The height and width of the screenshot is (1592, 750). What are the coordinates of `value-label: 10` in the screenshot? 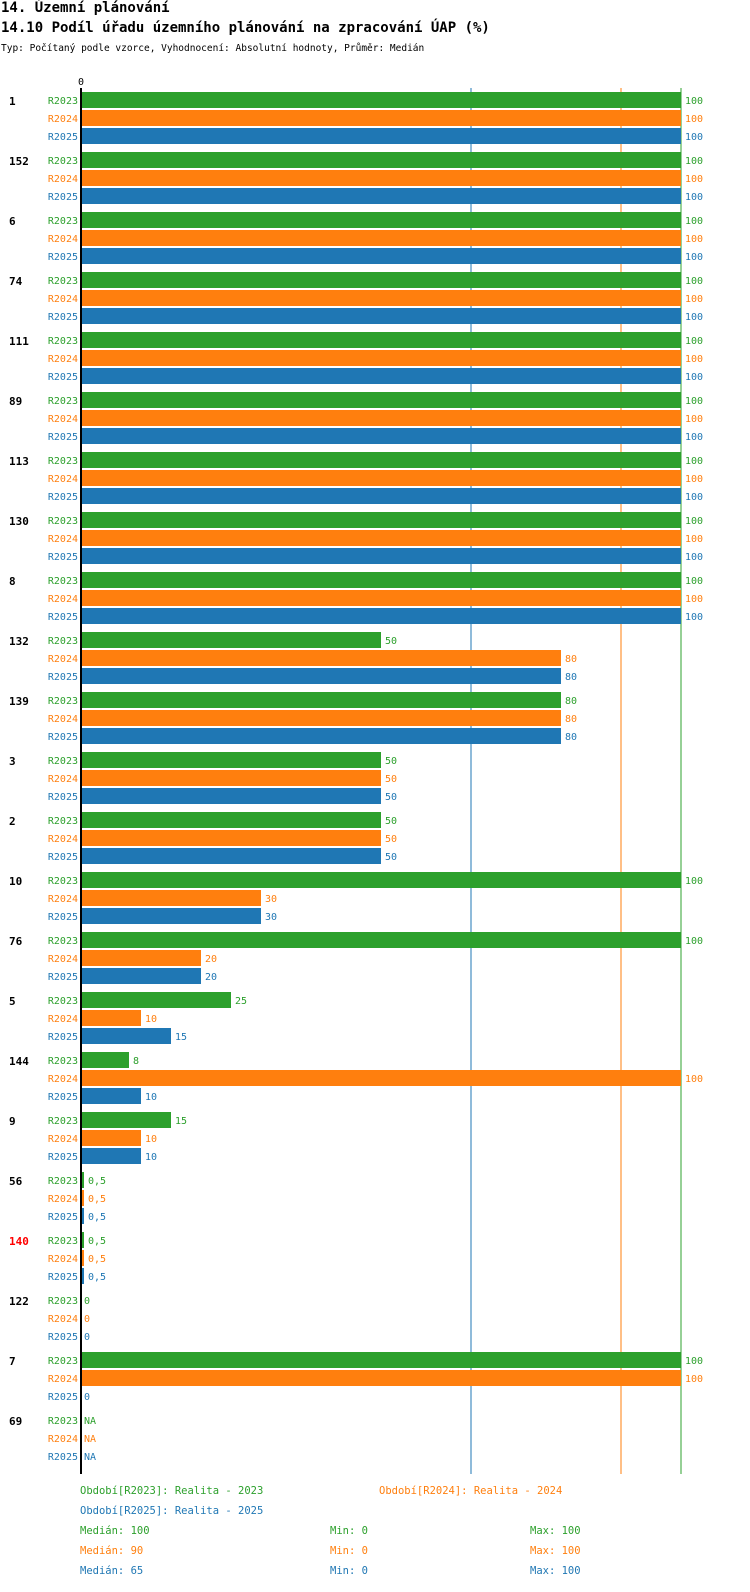 It's located at (151, 1139).